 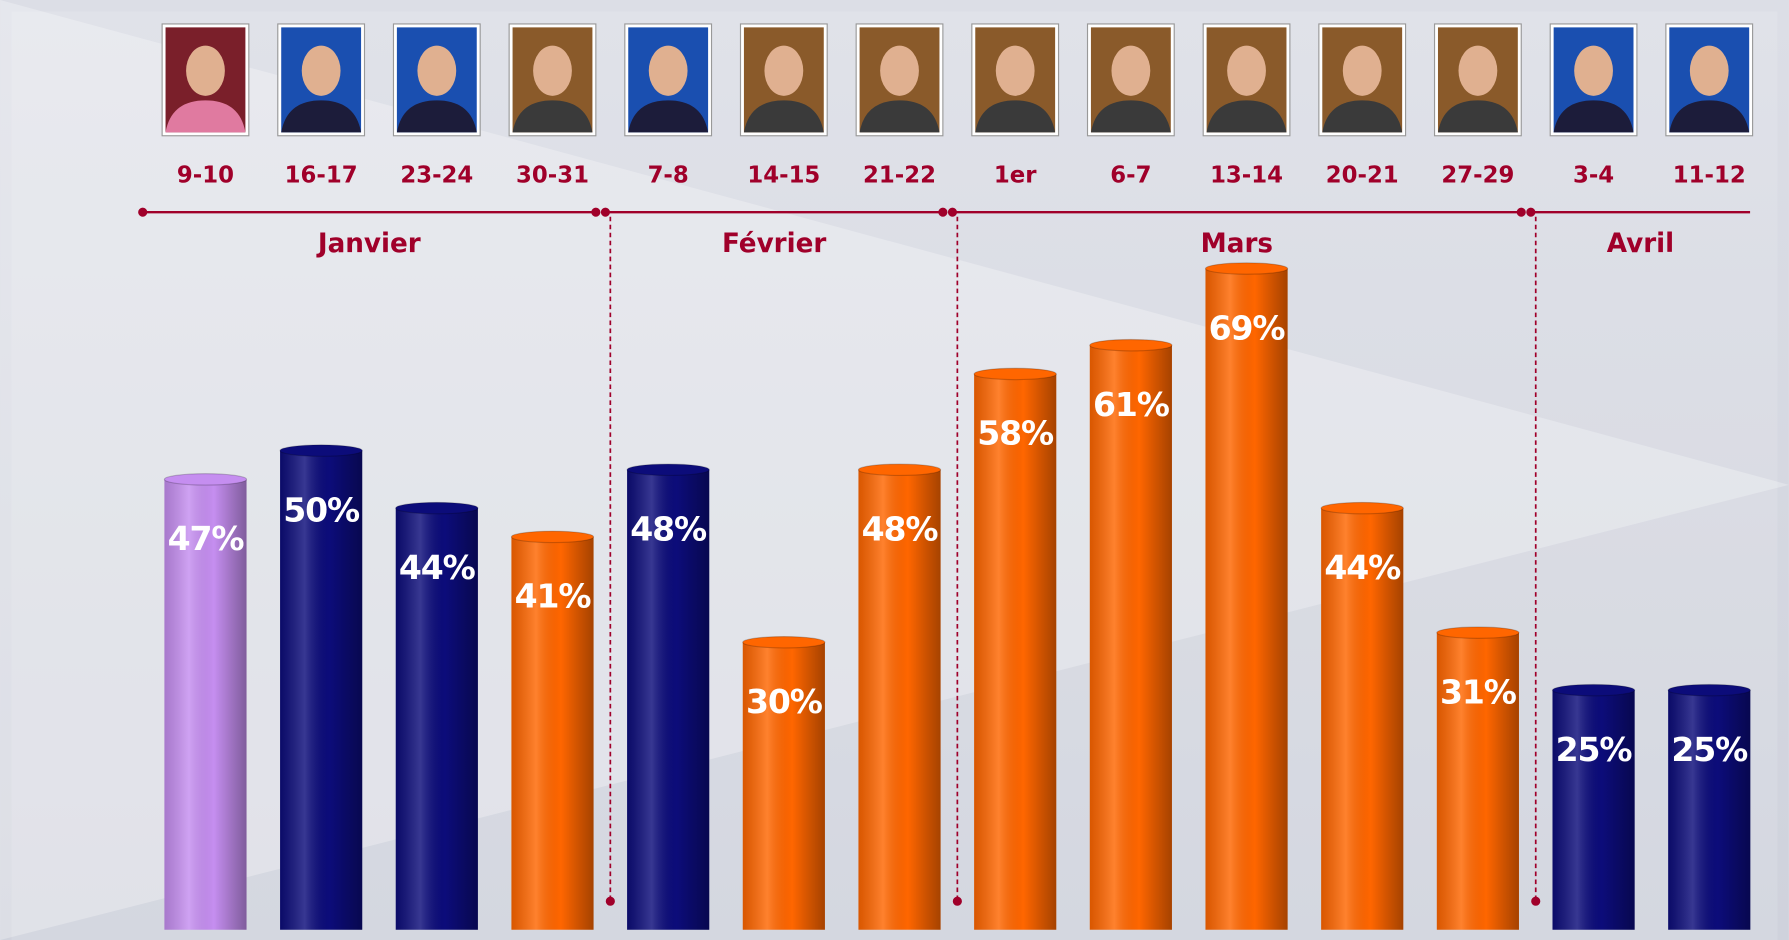 What do you see at coordinates (436, 176) in the screenshot?
I see `x-tick-label: 23-24` at bounding box center [436, 176].